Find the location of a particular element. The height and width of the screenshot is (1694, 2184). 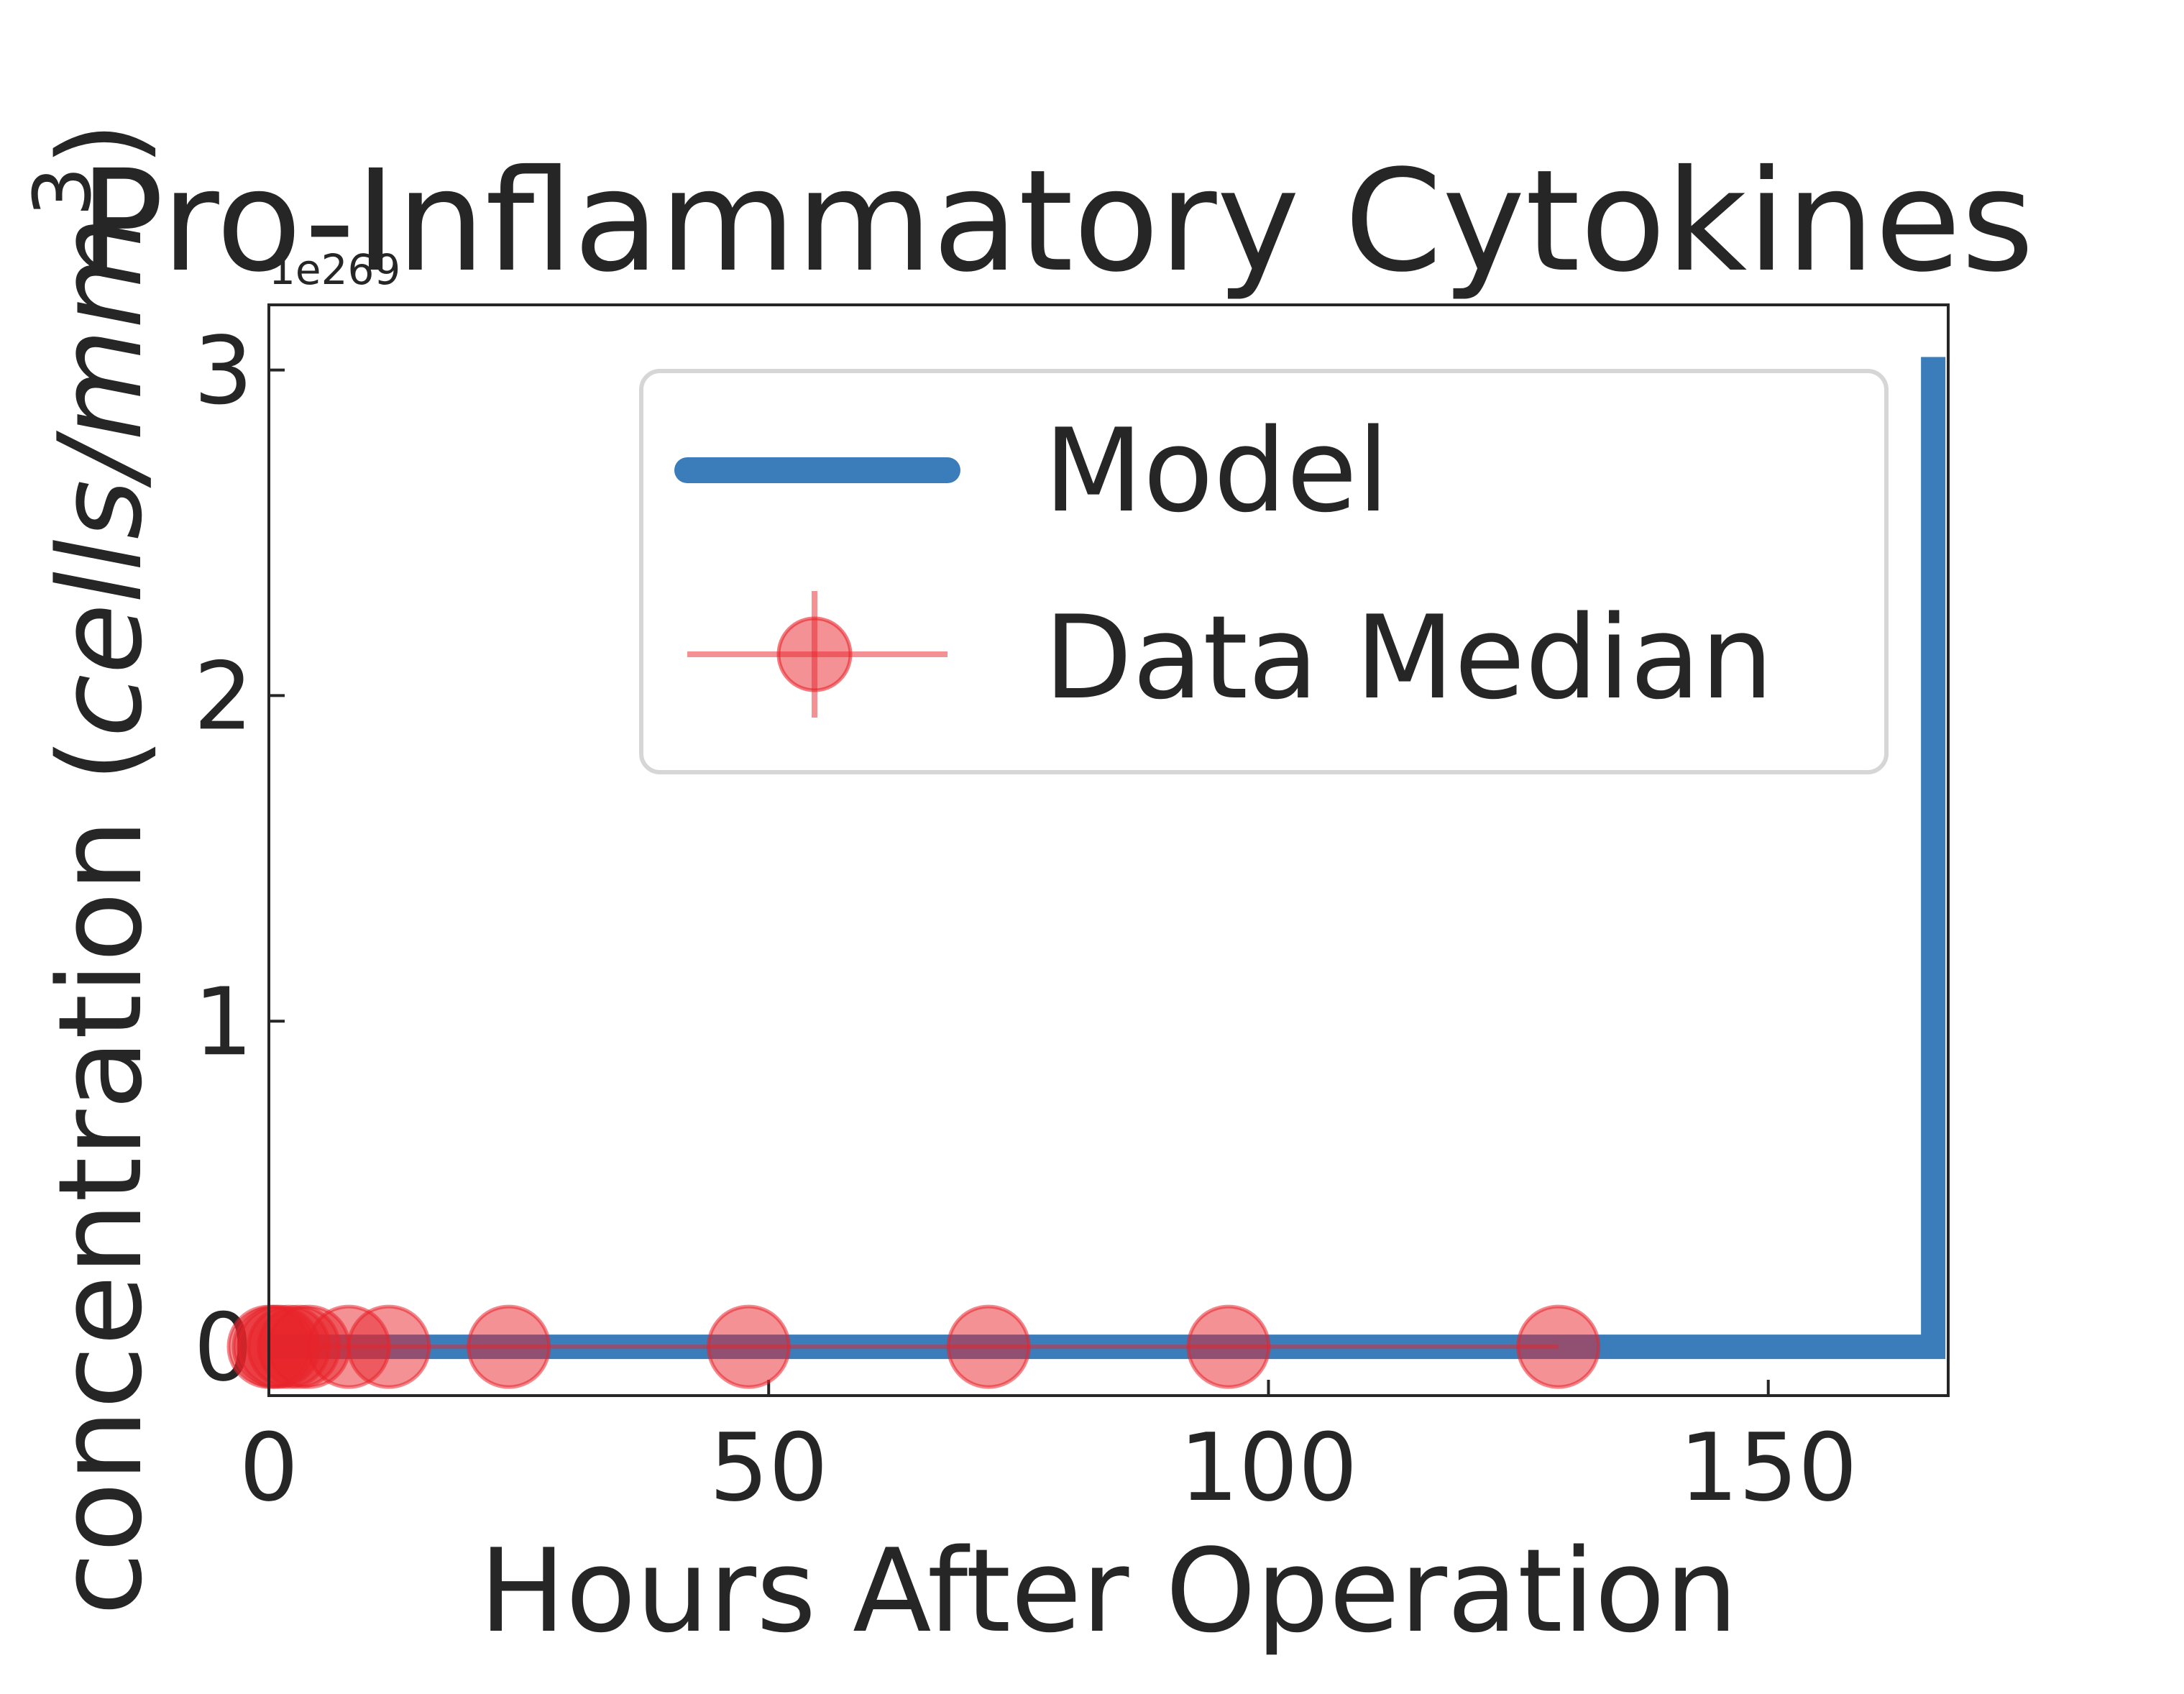

y-offset-label: 1e269 is located at coordinates (334, 269).